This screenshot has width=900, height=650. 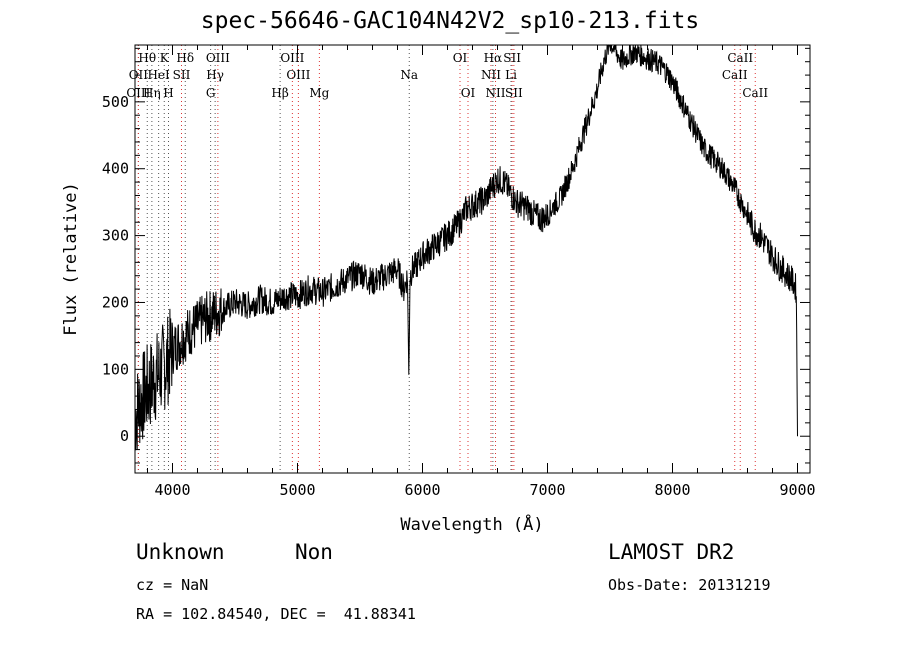 What do you see at coordinates (422, 490) in the screenshot?
I see `x-tick-label-6000: 6000` at bounding box center [422, 490].